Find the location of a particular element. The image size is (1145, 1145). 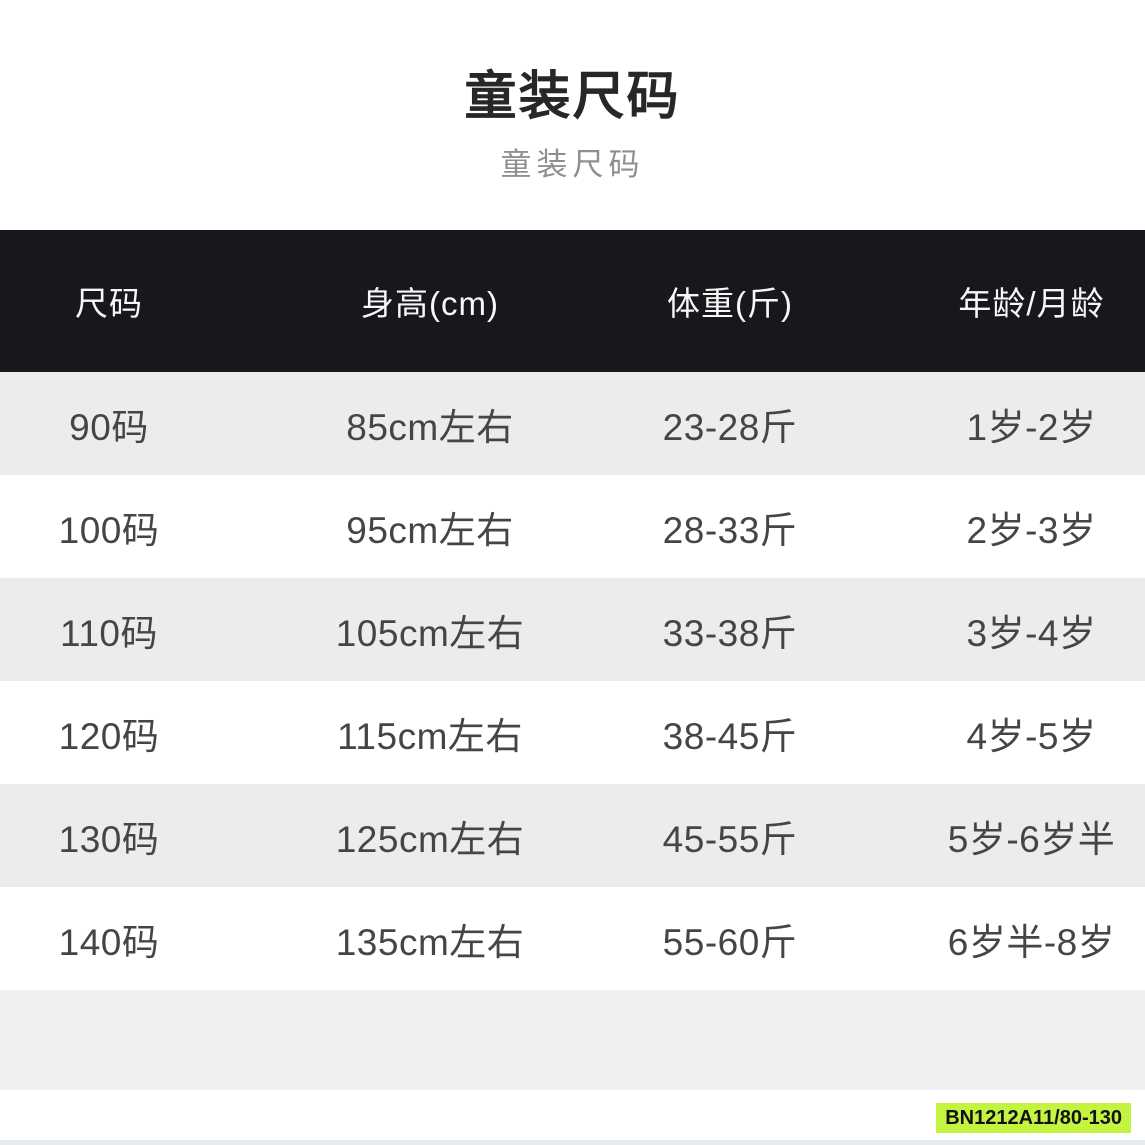

cell-height: 85cm左右 is located at coordinates (430, 427).